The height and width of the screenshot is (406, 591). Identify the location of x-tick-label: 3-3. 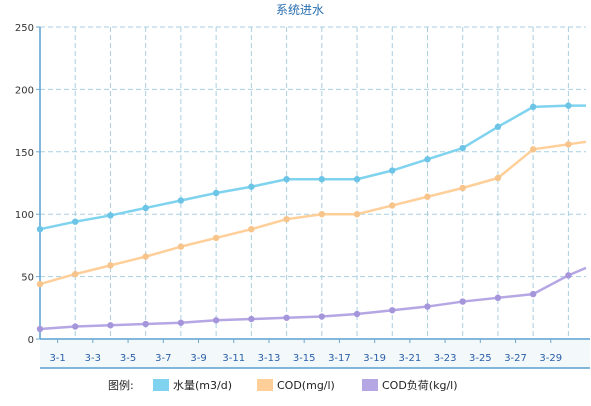
(93, 358).